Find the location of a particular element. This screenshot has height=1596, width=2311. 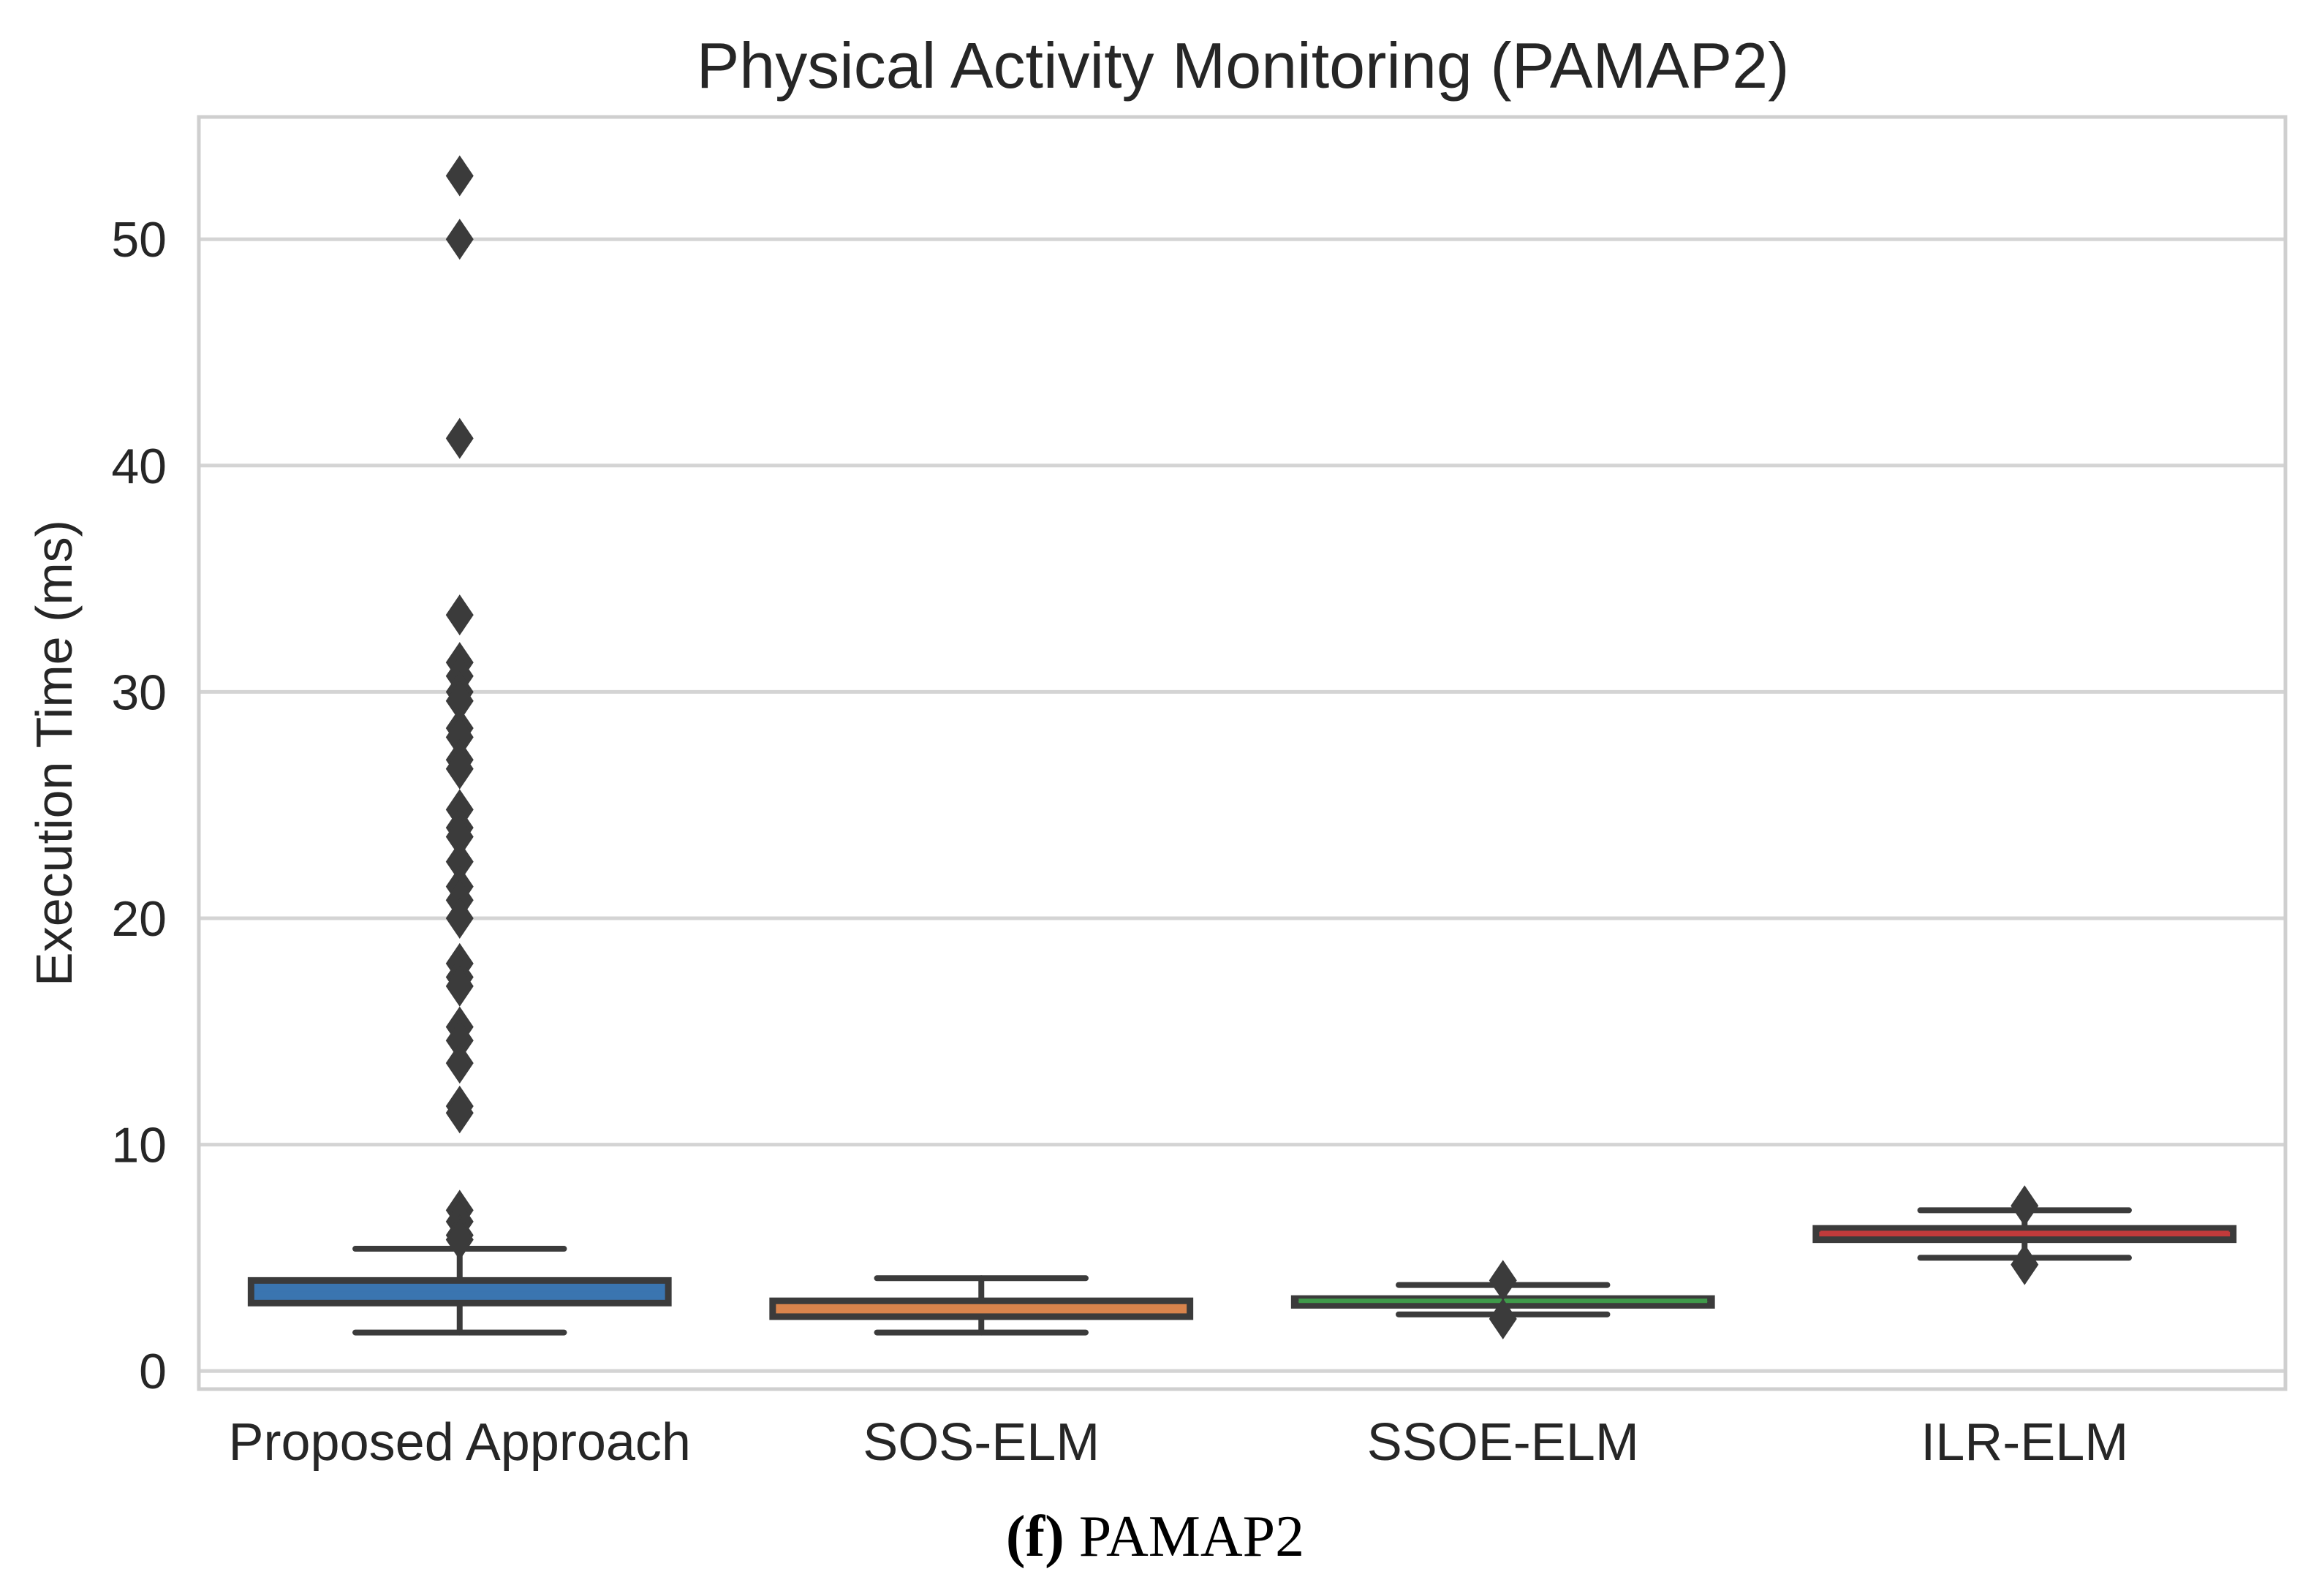

y-tick-label-10: 10 is located at coordinates (139, 1145).